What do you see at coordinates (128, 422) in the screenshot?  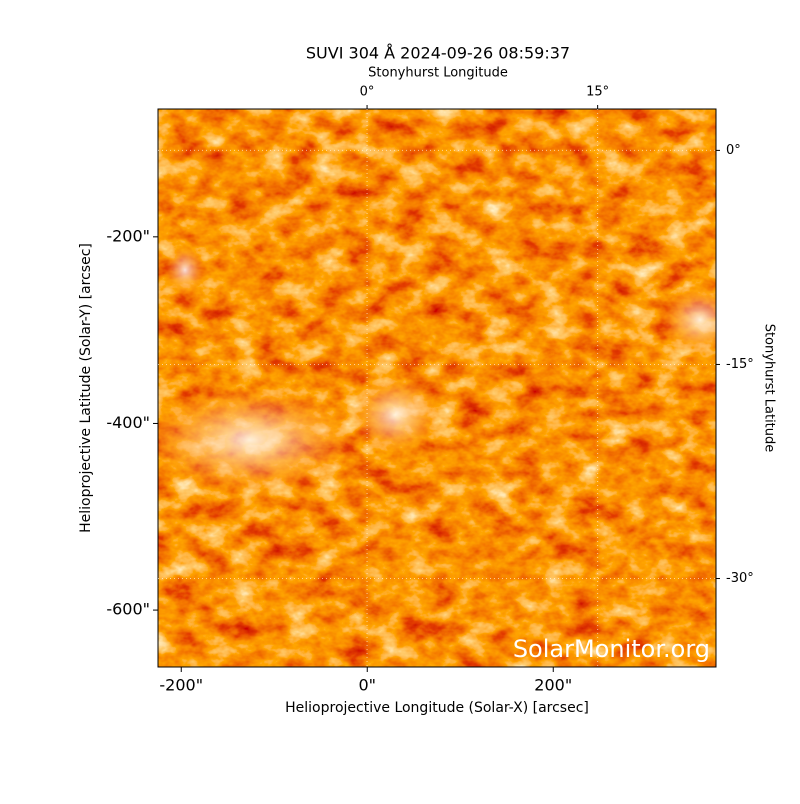 I see `y-tick-label: -400"` at bounding box center [128, 422].